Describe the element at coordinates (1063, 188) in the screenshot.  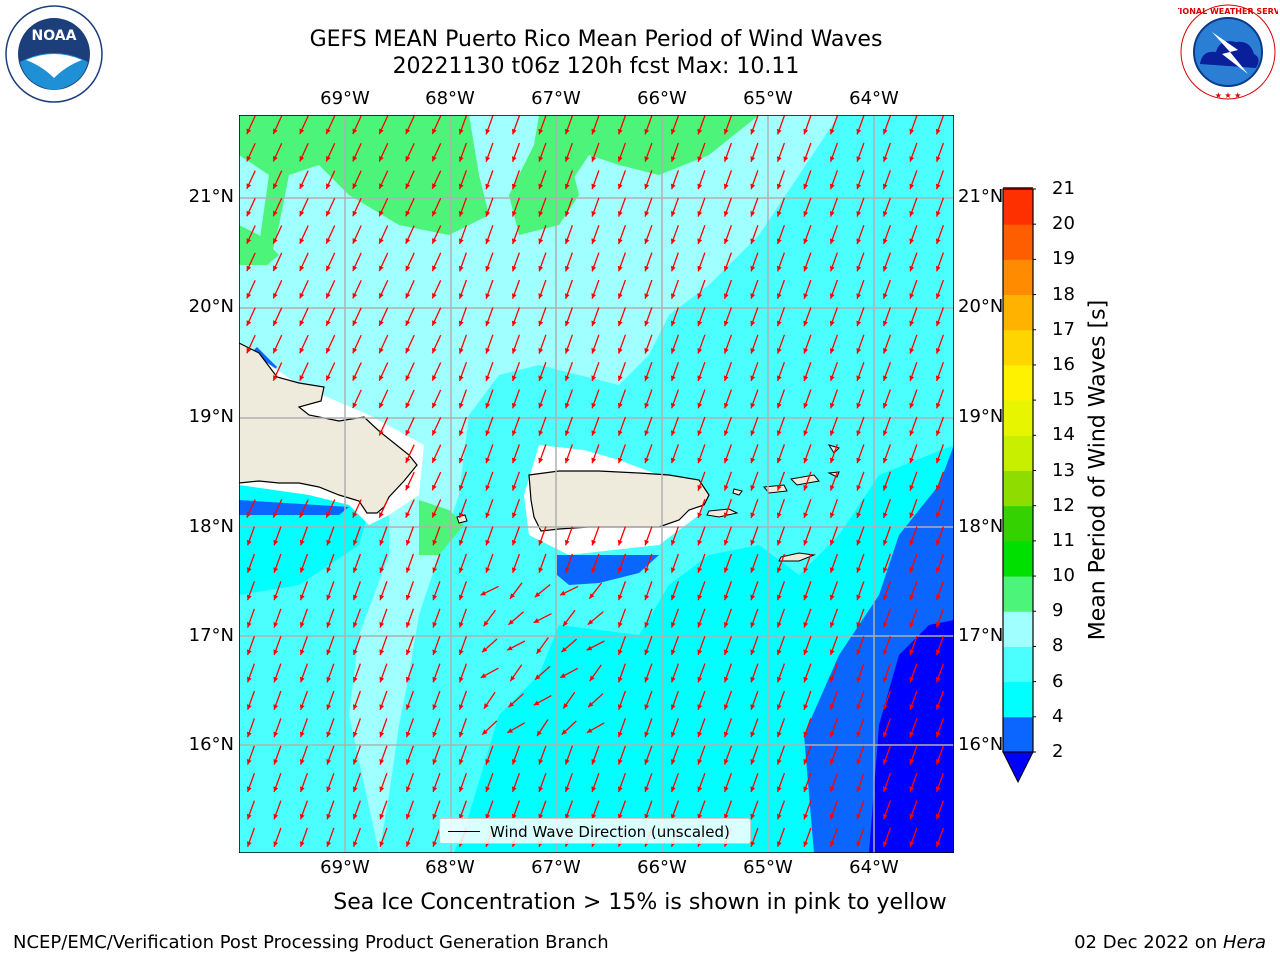
I see `colorbar-tick-label: 21` at that location.